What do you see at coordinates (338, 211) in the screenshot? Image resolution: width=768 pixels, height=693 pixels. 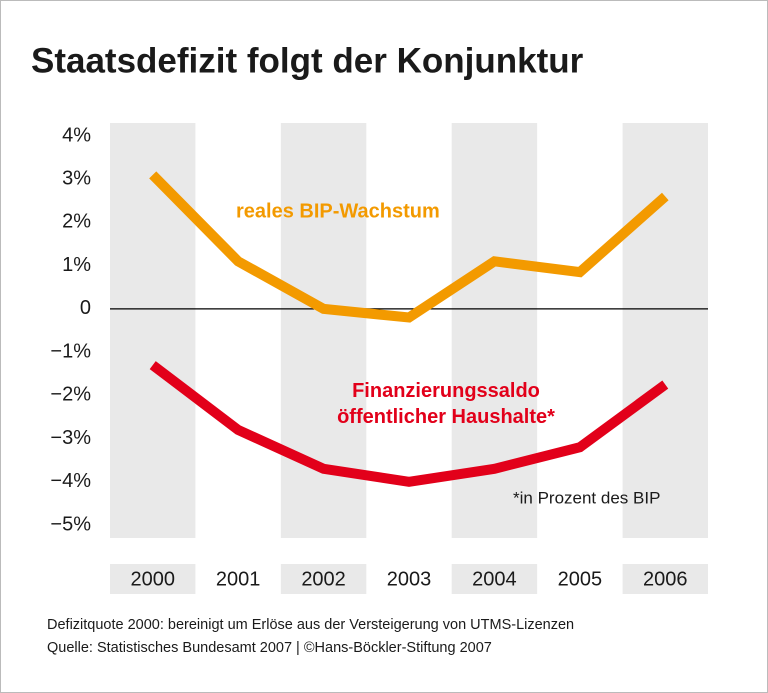 I see `series-label: reales BIP-Wachstum` at bounding box center [338, 211].